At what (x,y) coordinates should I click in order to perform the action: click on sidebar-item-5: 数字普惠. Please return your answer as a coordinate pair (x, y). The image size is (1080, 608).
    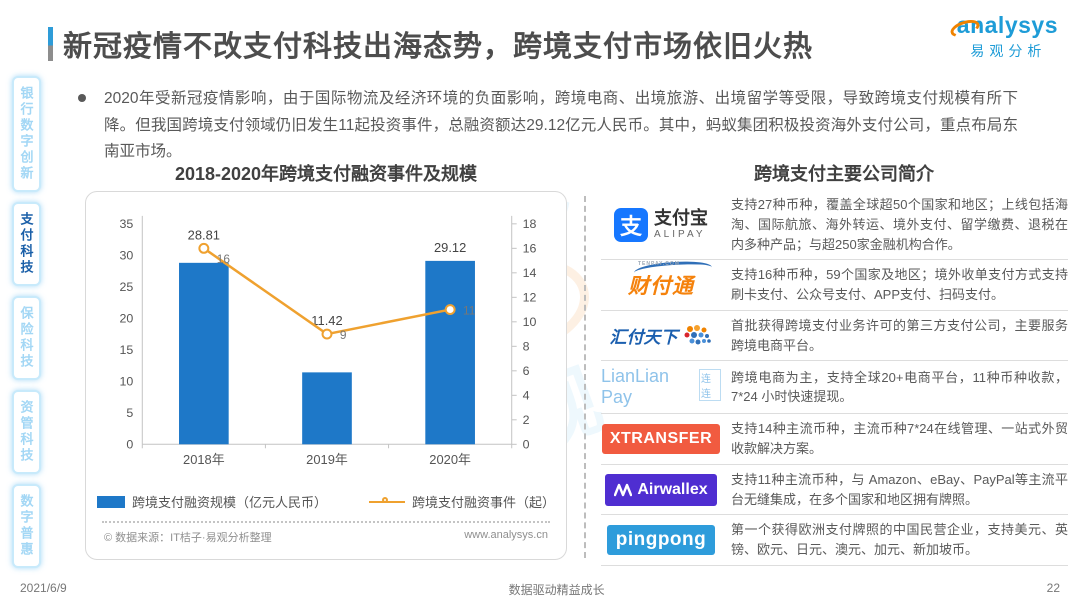
    Looking at the image, I should click on (26, 526).